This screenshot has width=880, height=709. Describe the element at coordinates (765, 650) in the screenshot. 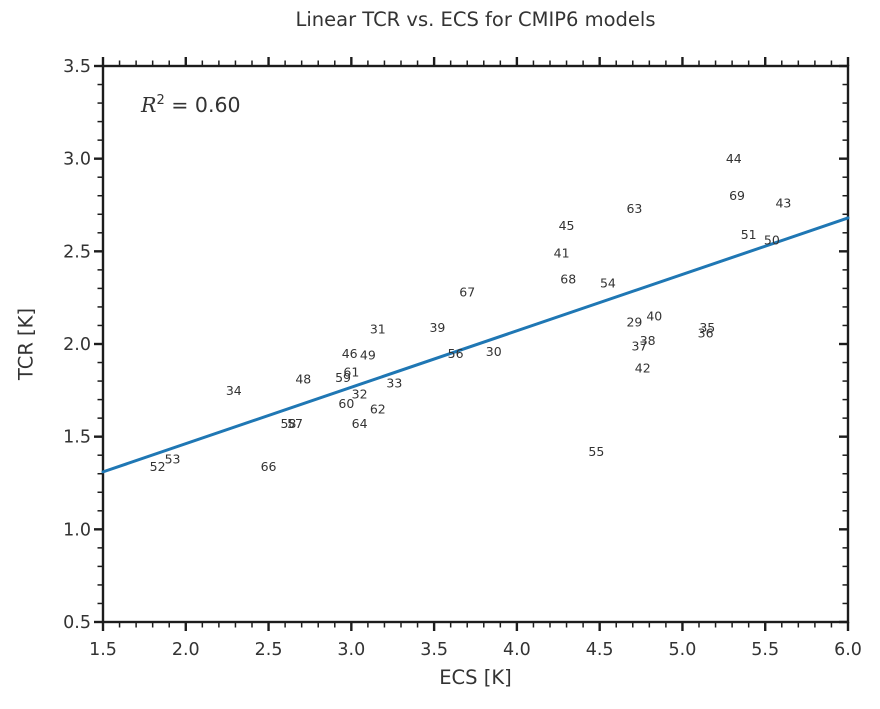

I see `x-tick-label: 5.5` at that location.